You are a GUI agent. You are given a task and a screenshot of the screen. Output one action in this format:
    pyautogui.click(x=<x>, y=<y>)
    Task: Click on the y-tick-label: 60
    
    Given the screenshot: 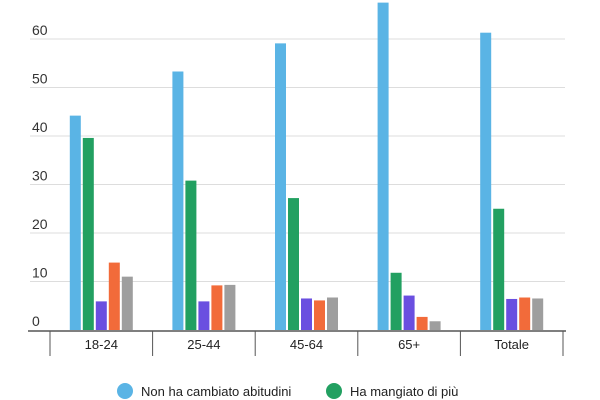 What is the action you would take?
    pyautogui.click(x=40, y=30)
    